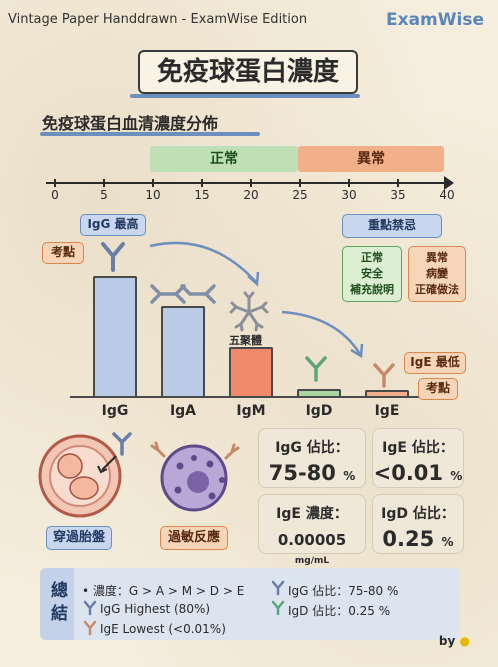  Describe the element at coordinates (437, 289) in the screenshot. I see `box-abnormal-line3: 正確做法` at that location.